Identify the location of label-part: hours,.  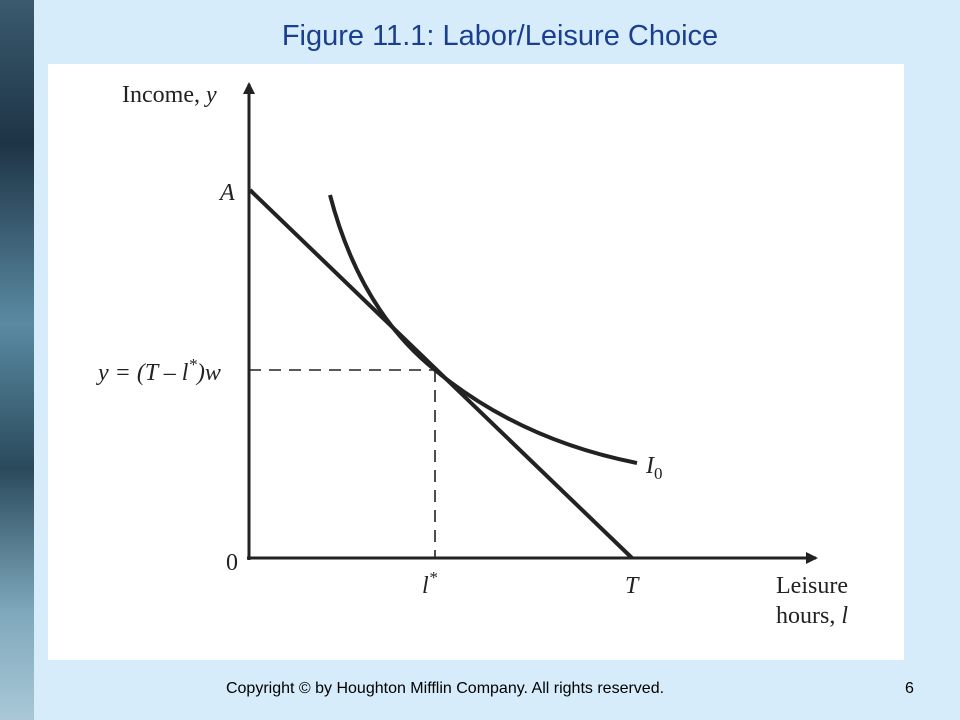
(808, 616).